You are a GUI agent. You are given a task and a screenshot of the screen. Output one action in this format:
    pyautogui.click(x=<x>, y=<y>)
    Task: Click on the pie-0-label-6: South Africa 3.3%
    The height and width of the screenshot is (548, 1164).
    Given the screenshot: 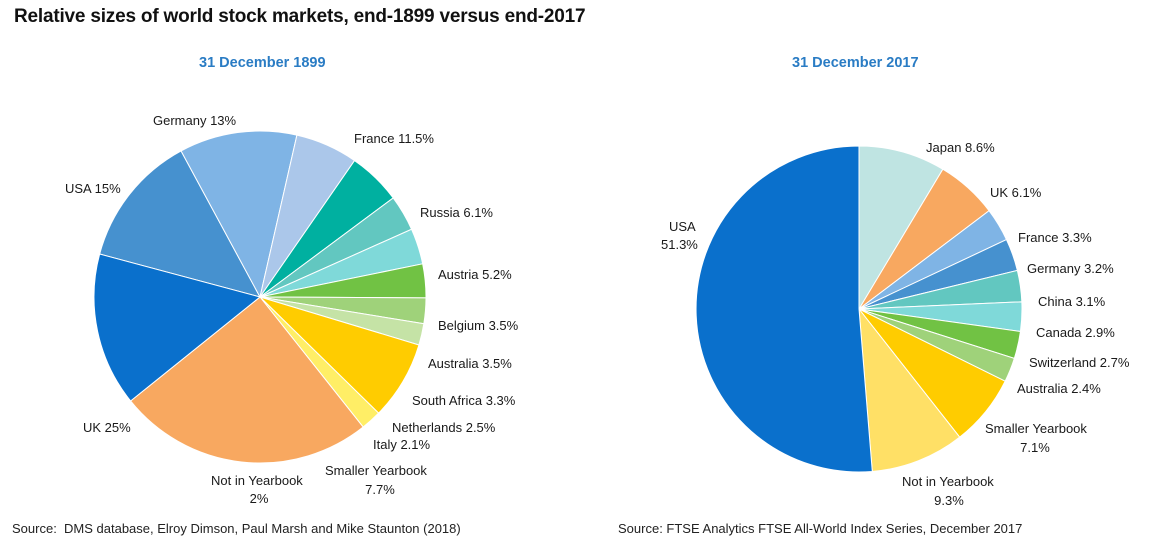 What is the action you would take?
    pyautogui.click(x=464, y=400)
    